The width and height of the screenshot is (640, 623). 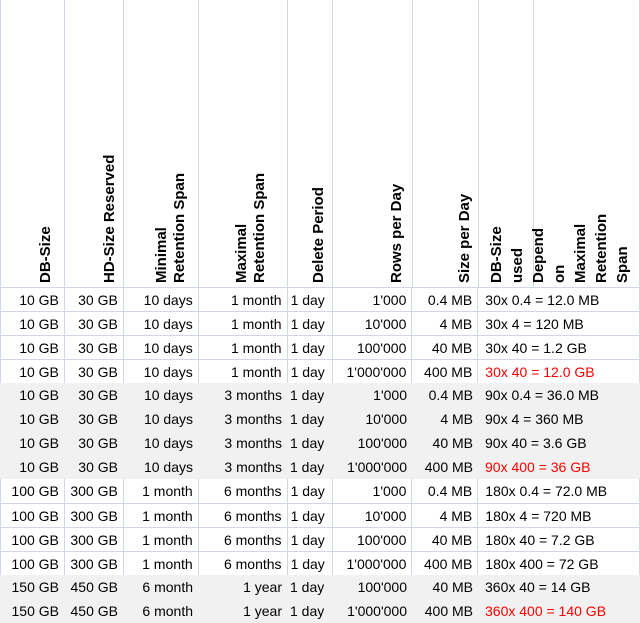 What do you see at coordinates (167, 611) in the screenshot?
I see `table-cell: 6 month` at bounding box center [167, 611].